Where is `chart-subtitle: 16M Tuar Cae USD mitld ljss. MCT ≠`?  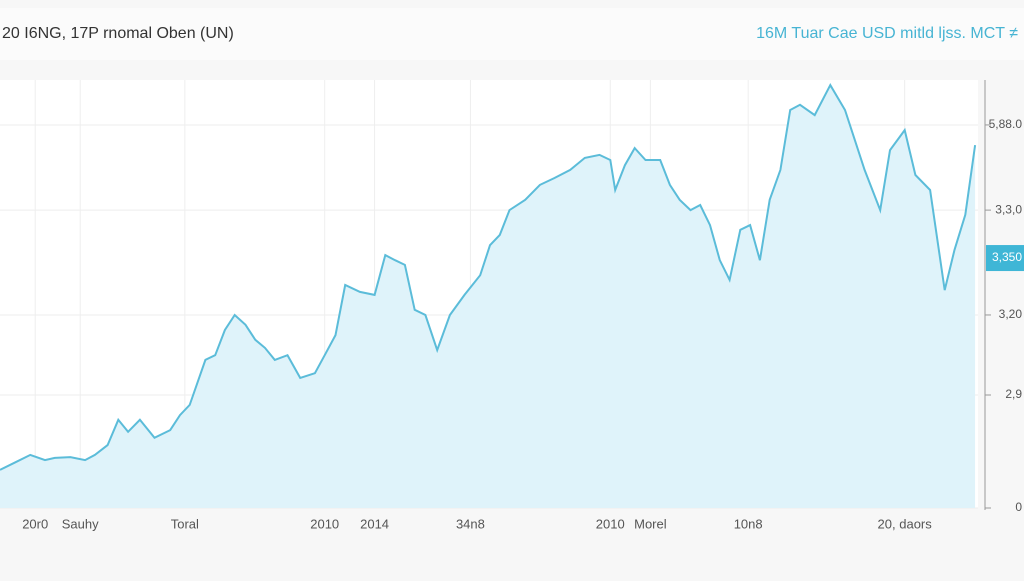
chart-subtitle: 16M Tuar Cae USD mitld ljss. MCT ≠ is located at coordinates (887, 33).